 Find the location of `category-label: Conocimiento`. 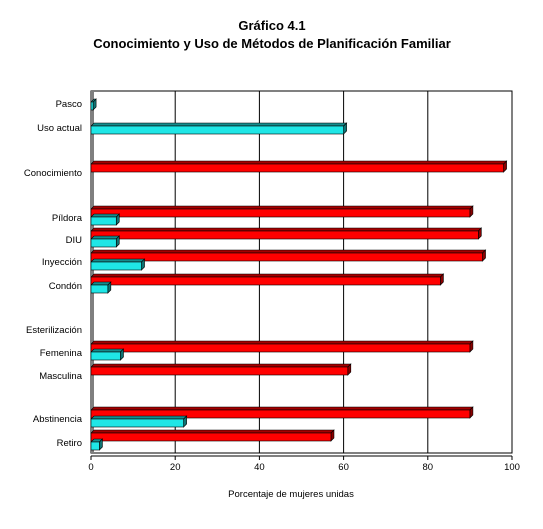

category-label: Conocimiento is located at coordinates (53, 173).